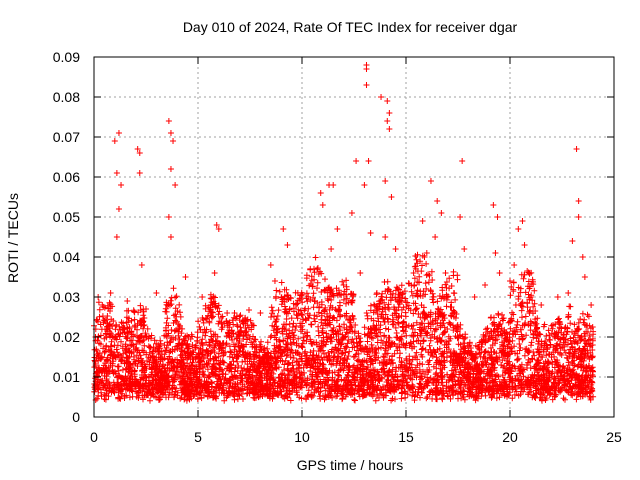 The height and width of the screenshot is (480, 640). What do you see at coordinates (350, 465) in the screenshot?
I see `x-axis-label: GPS time / hours` at bounding box center [350, 465].